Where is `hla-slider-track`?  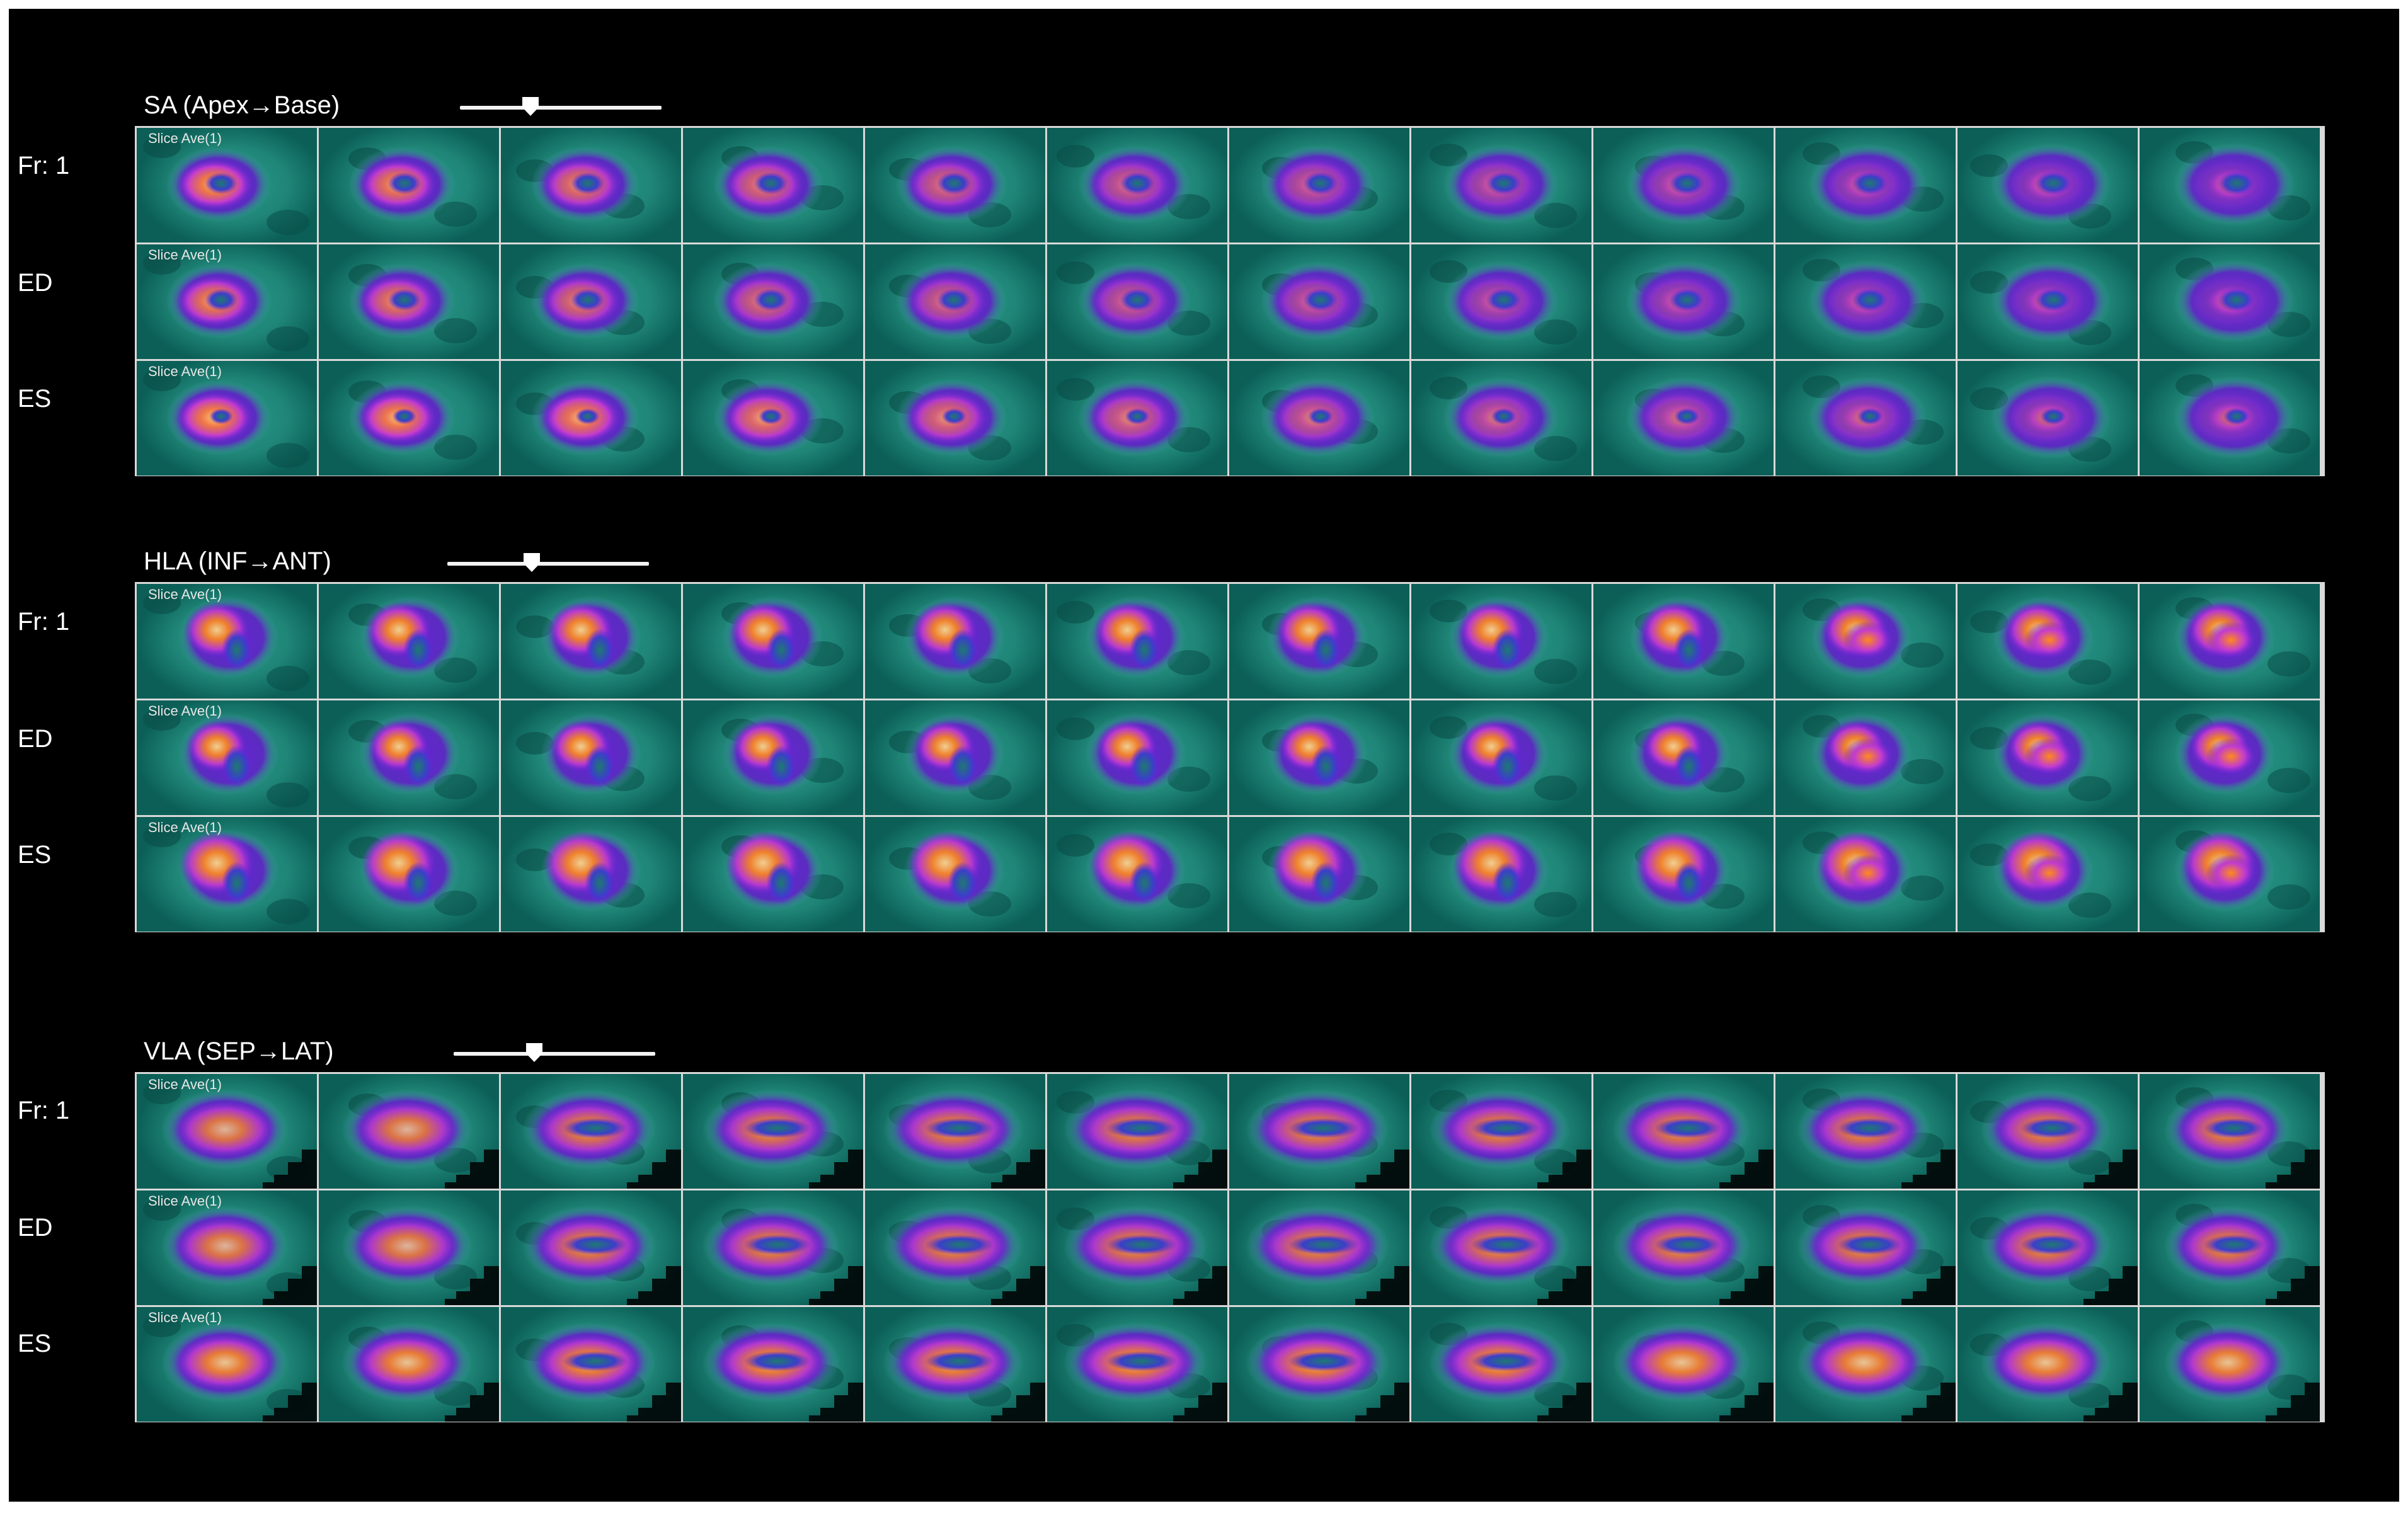
hla-slider-track is located at coordinates (548, 564).